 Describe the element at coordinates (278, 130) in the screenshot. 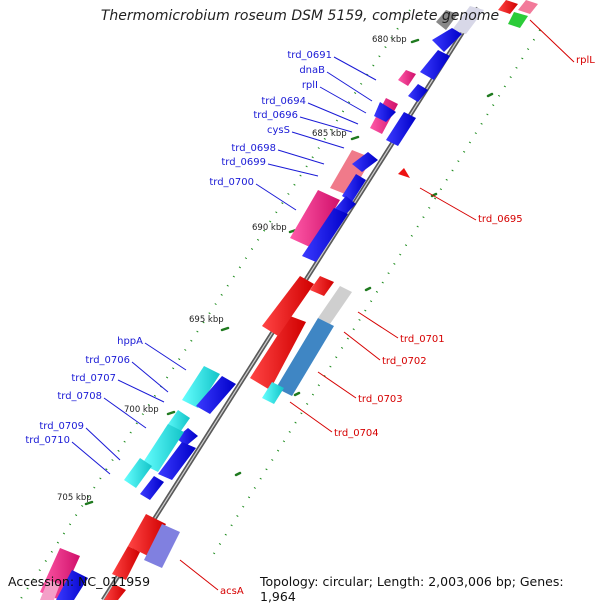

I see `gene-label: cysS` at that location.